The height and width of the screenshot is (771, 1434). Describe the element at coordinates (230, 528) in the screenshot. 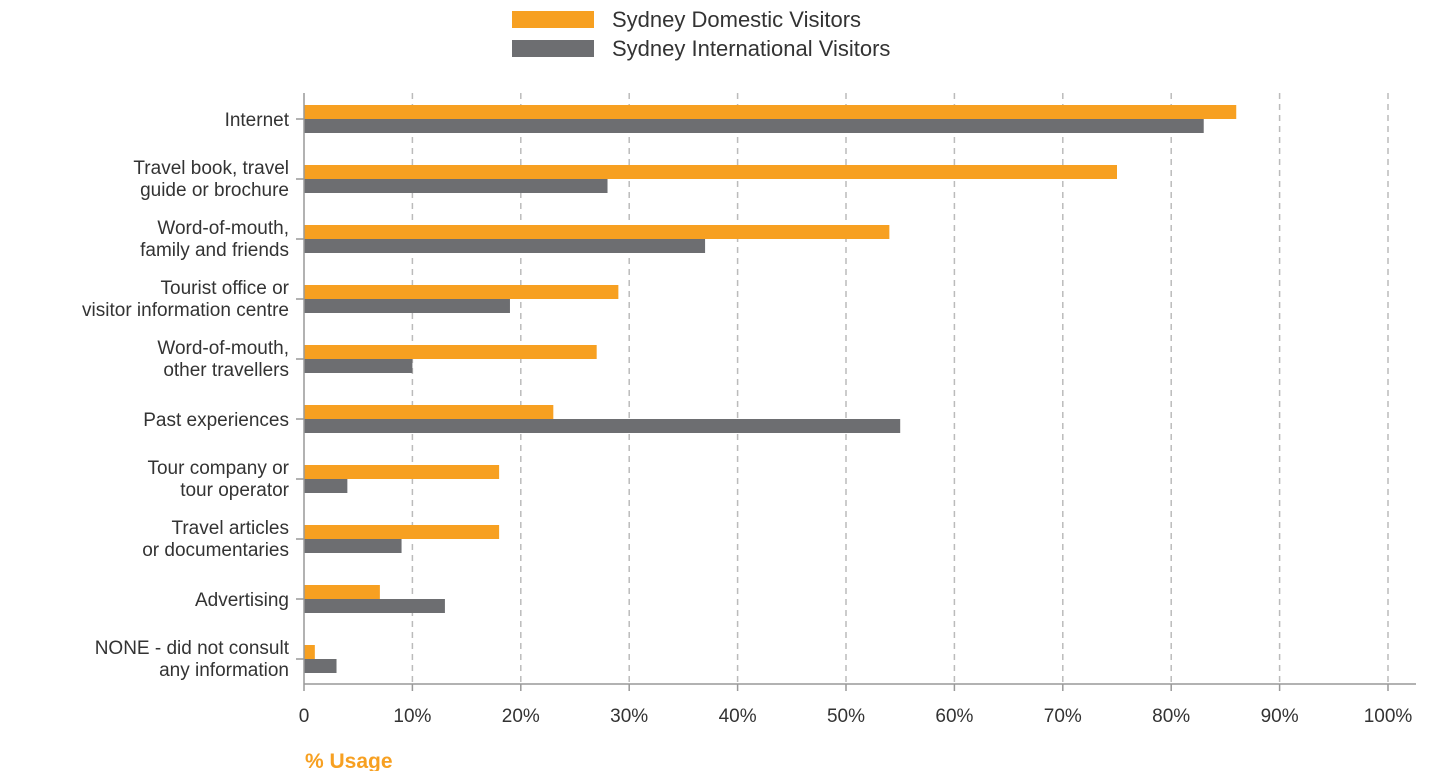

I see `category-label-7-0: Travel articles` at that location.